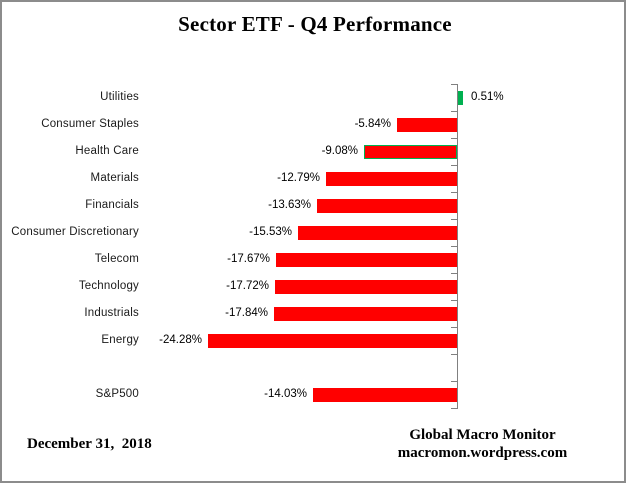 The height and width of the screenshot is (483, 626). What do you see at coordinates (107, 151) in the screenshot?
I see `category-label: Health Care` at bounding box center [107, 151].